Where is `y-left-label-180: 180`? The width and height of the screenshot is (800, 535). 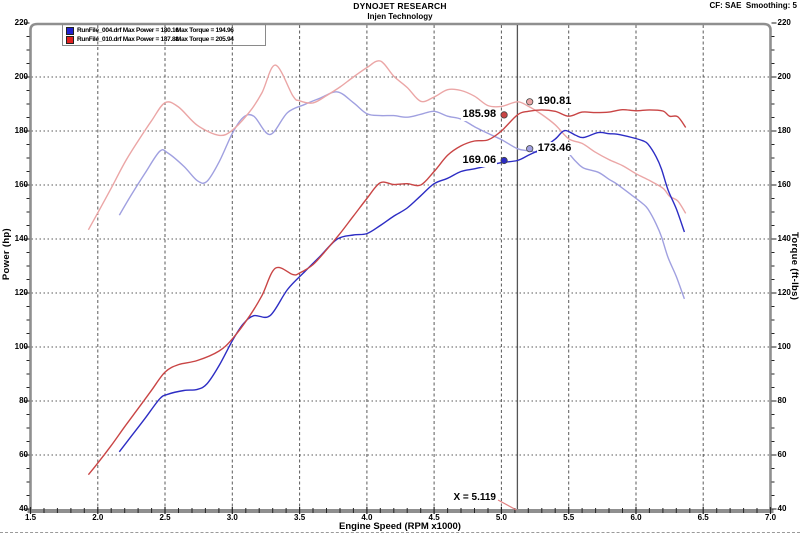
y-left-label-180: 180 is located at coordinates (21, 130).